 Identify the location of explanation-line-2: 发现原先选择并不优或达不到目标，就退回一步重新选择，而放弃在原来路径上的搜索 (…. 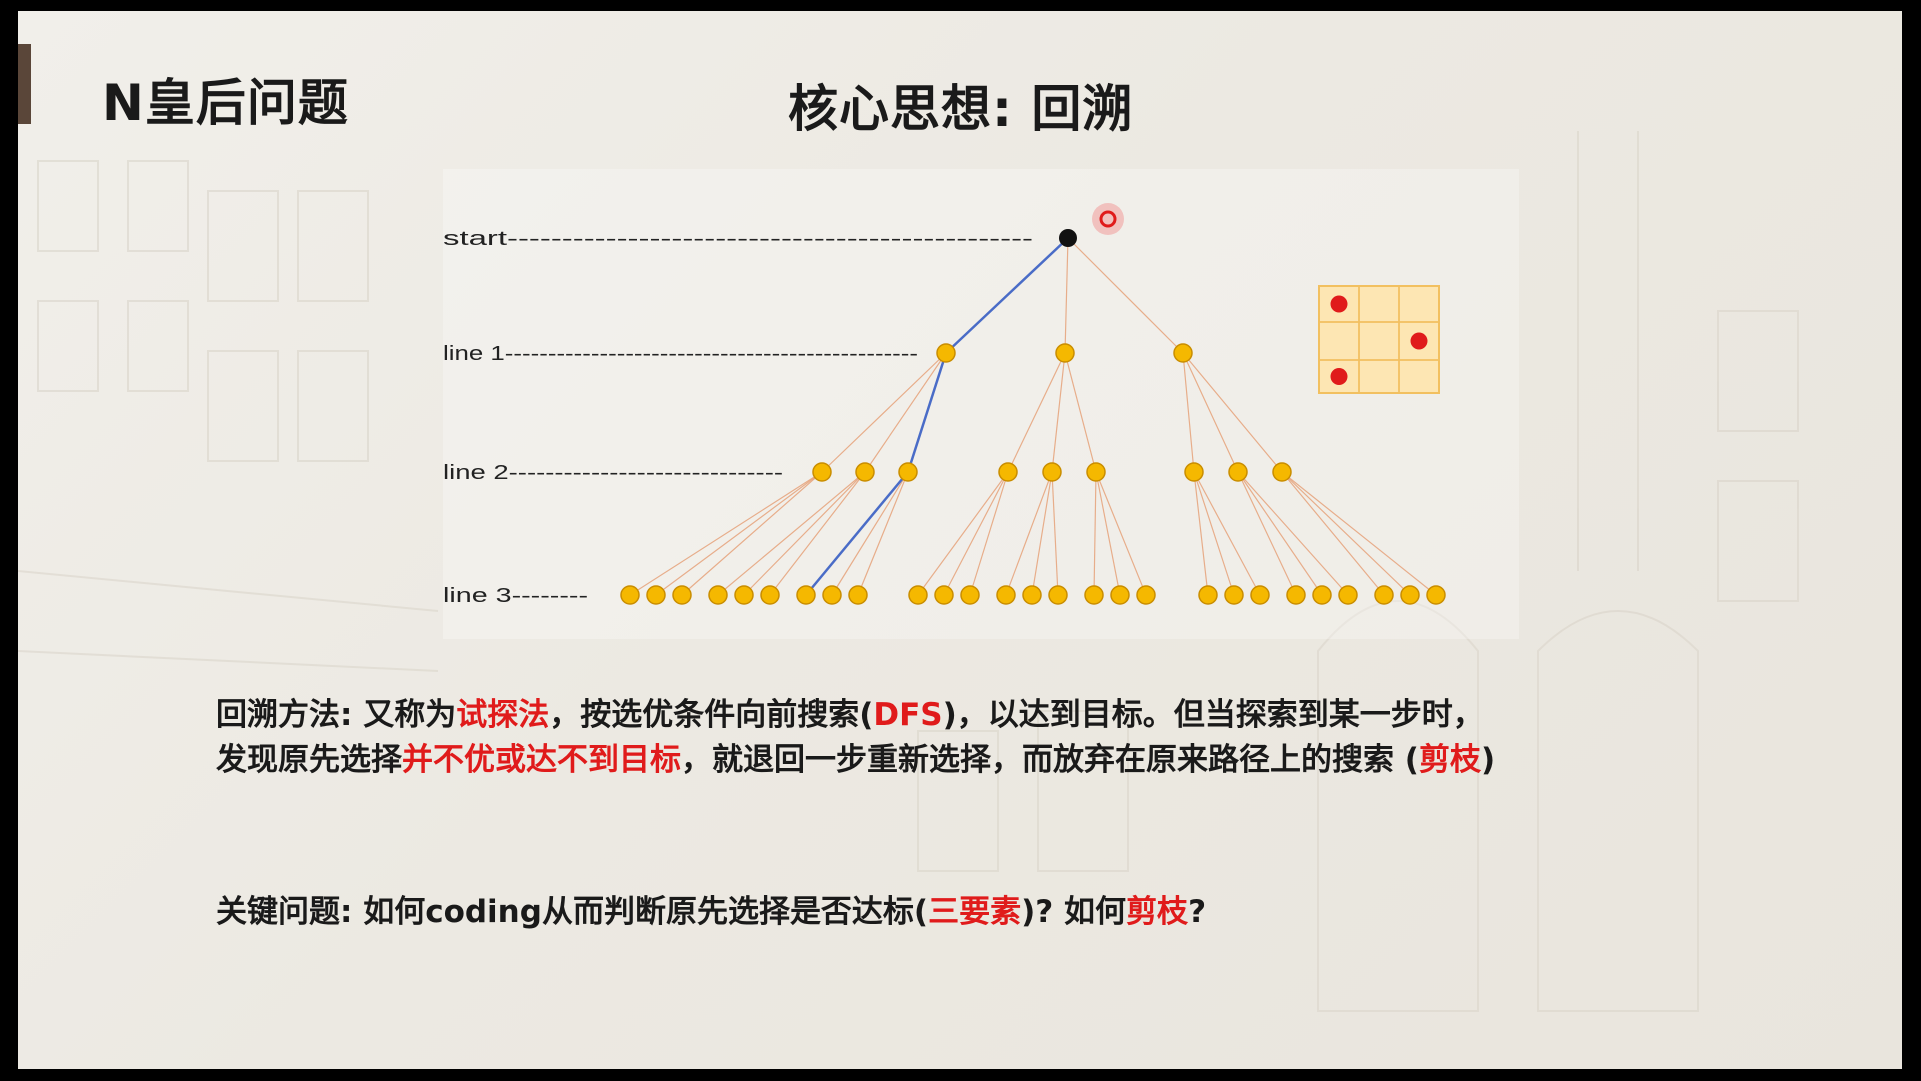
(855, 756).